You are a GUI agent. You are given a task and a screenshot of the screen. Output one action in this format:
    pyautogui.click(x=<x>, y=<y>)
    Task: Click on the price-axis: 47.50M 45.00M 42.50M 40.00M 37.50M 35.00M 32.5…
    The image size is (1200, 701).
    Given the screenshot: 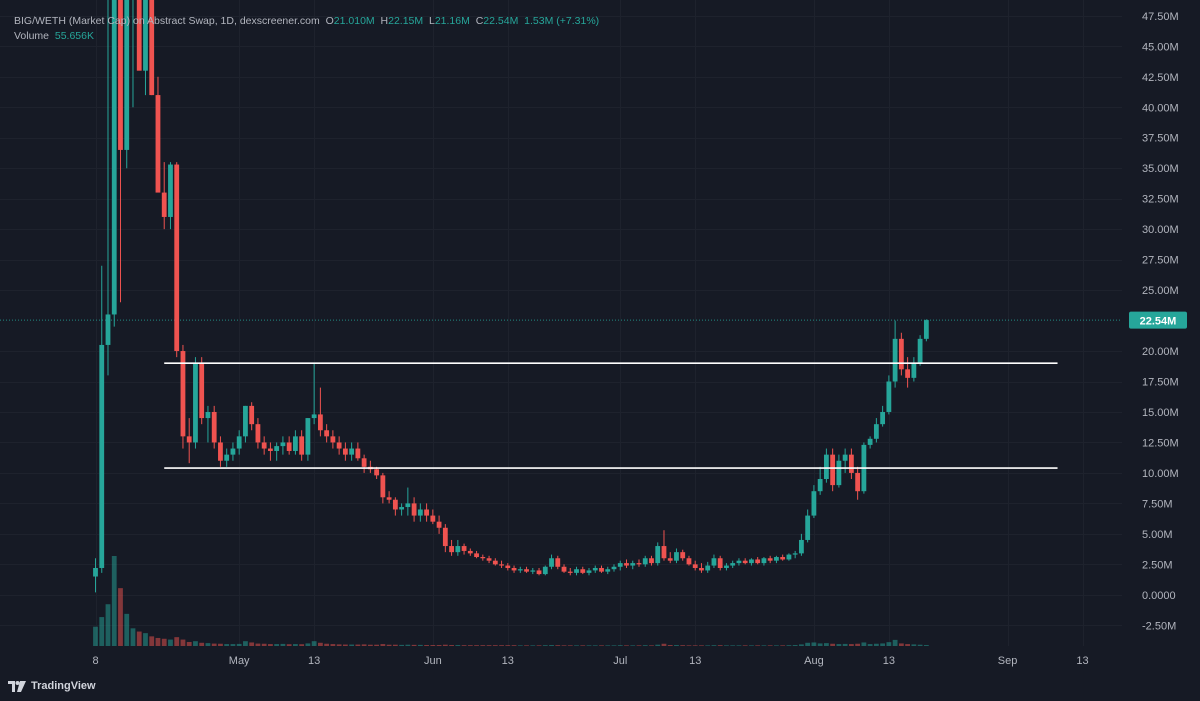 What is the action you would take?
    pyautogui.click(x=1158, y=321)
    